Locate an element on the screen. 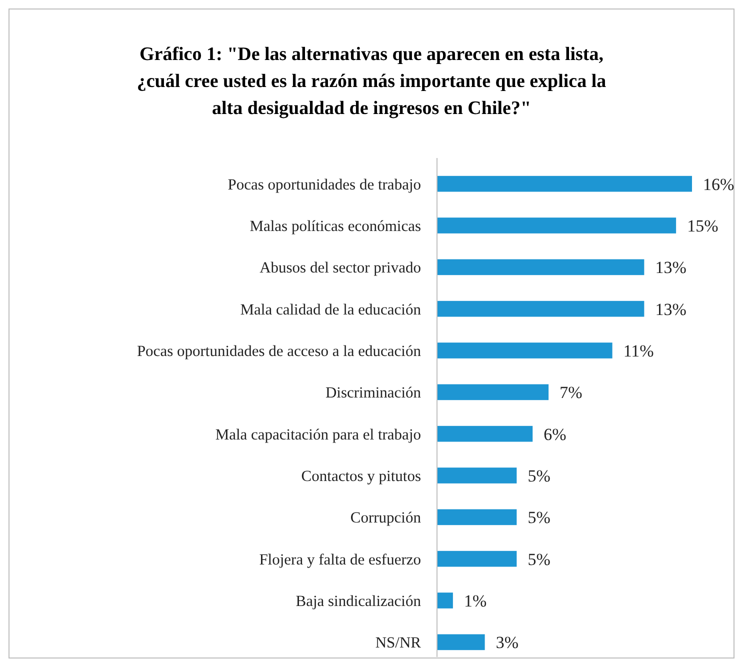 The height and width of the screenshot is (667, 743). y-tick-label: Contactos y pitutos is located at coordinates (361, 476).